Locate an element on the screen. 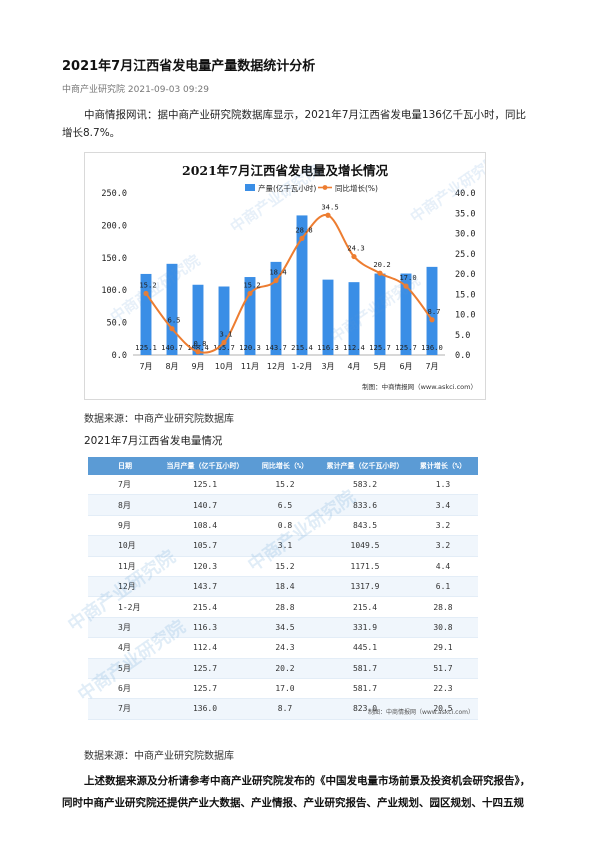 The width and height of the screenshot is (595, 842). legend-label: 同比增长(%) is located at coordinates (356, 188).